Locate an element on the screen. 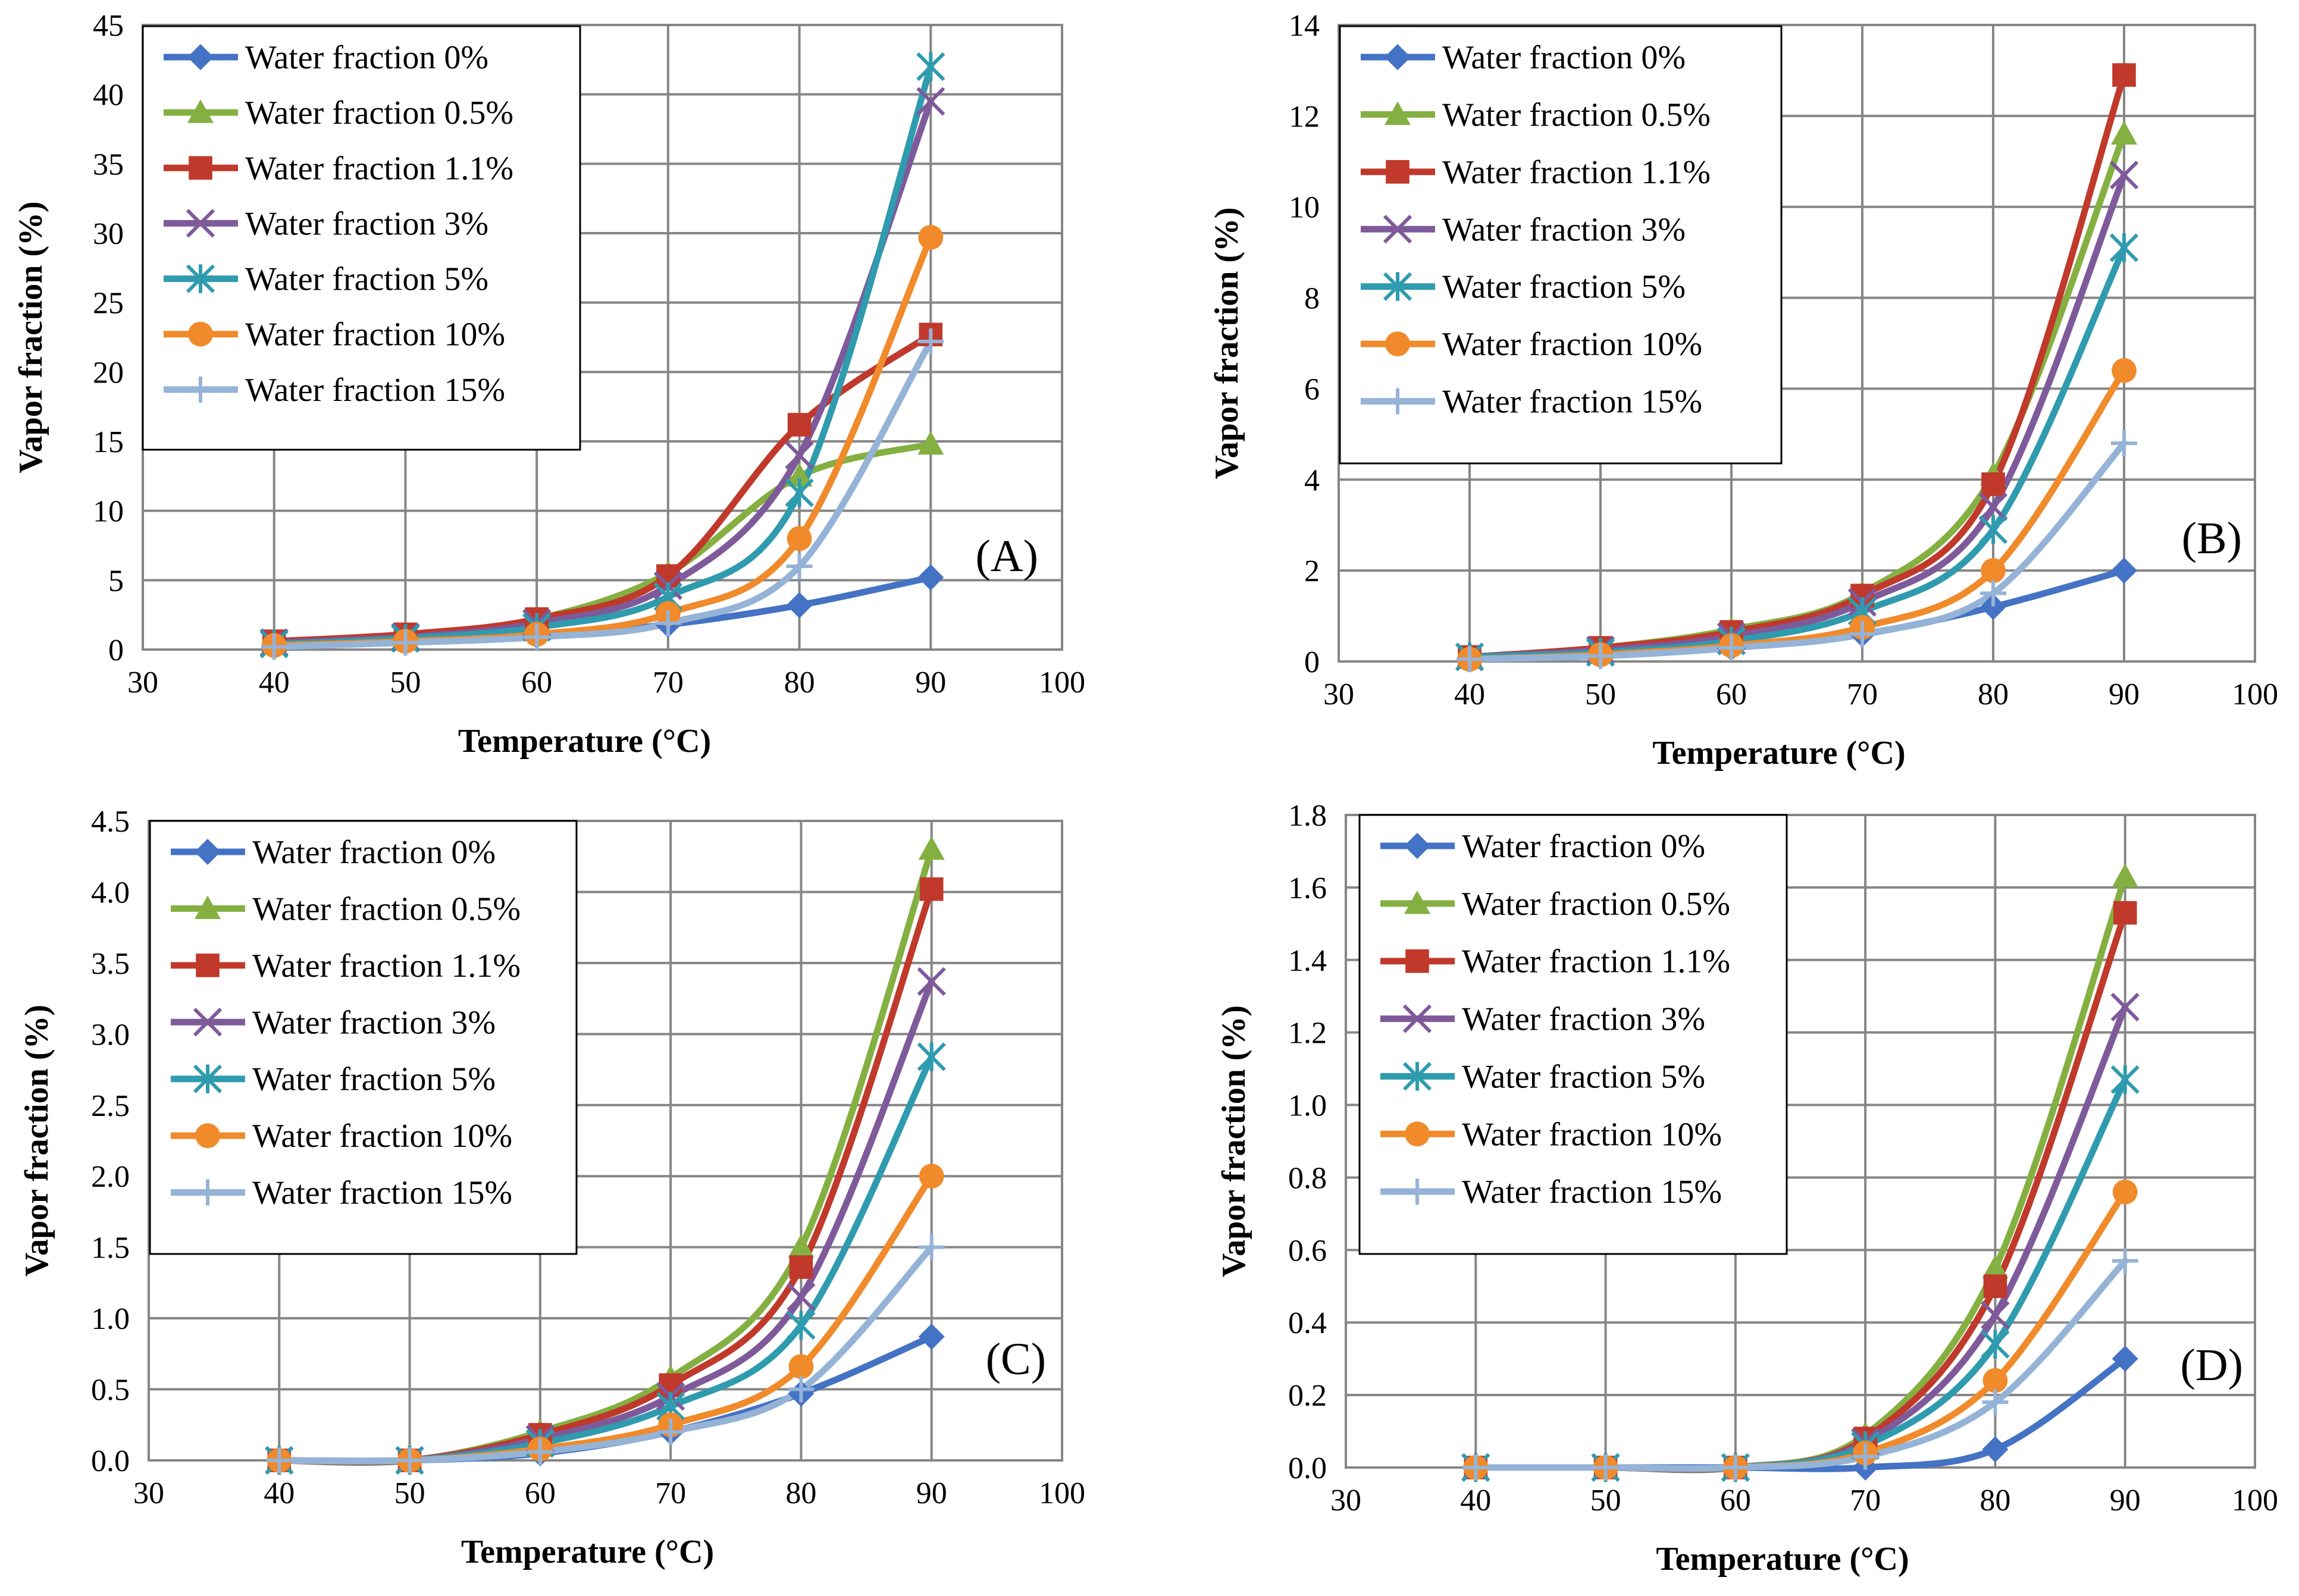 This screenshot has width=2299, height=1596. y-tick-label: 0 is located at coordinates (116, 650).